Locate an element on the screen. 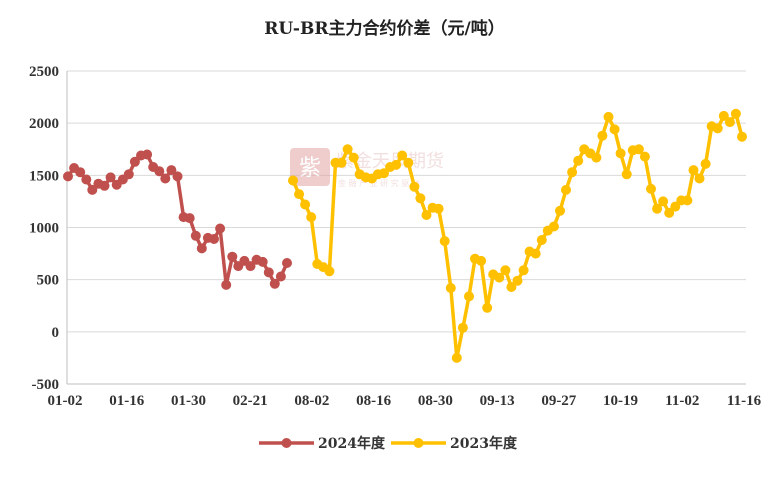  x-tick-label: 09-27 is located at coordinates (558, 401).